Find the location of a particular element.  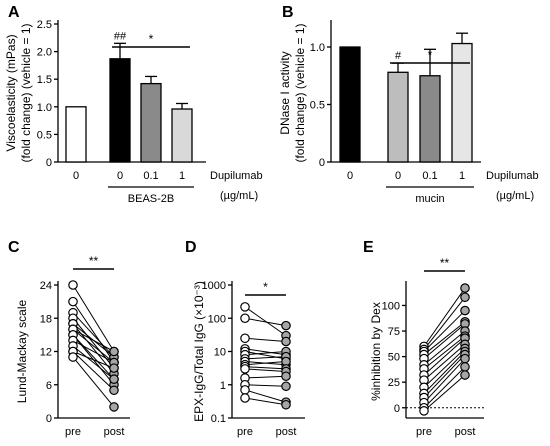

group-label: BEAS-2B is located at coordinates (151, 199).